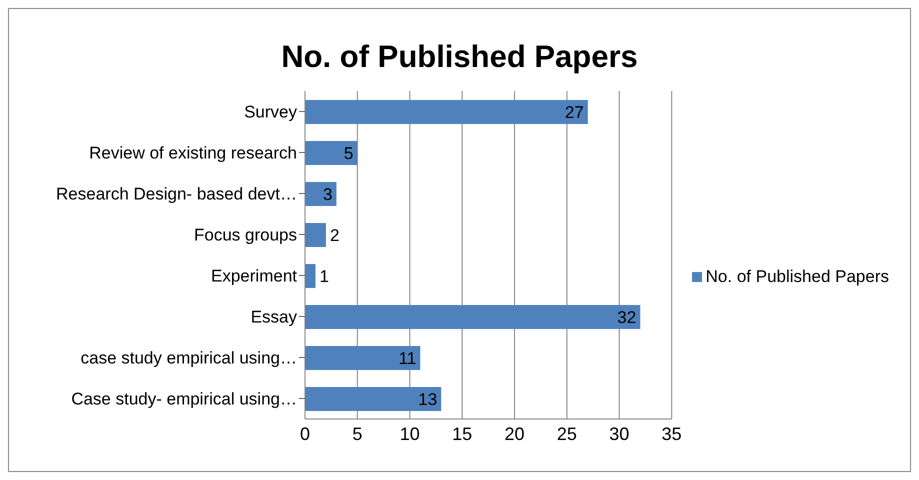  I want to click on y-tick-label: Focus groups, so click(245, 235).